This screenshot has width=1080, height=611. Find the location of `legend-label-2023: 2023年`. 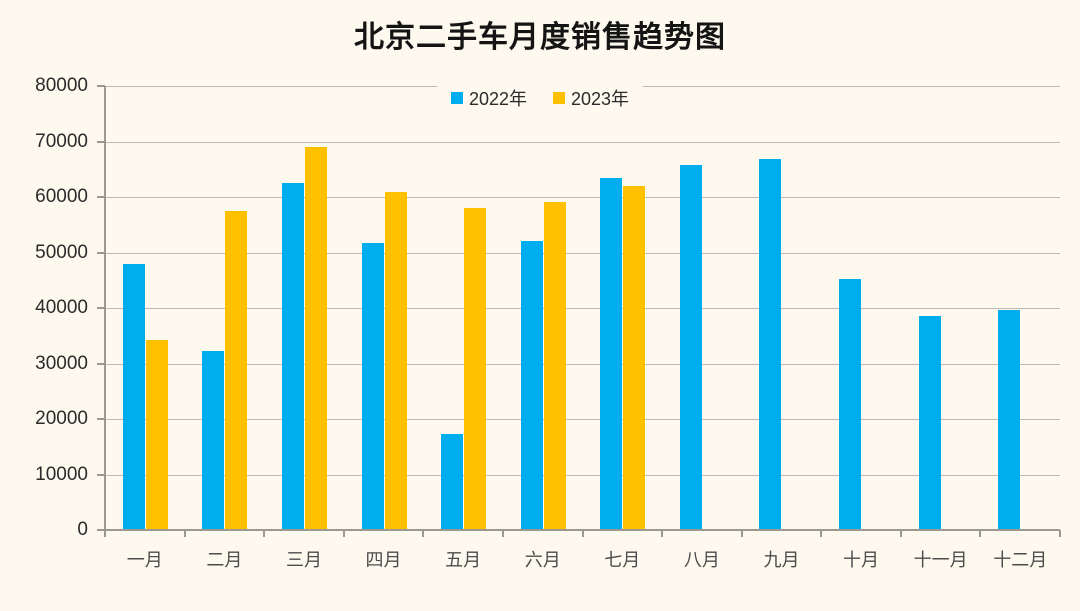

legend-label-2023: 2023年 is located at coordinates (600, 99).